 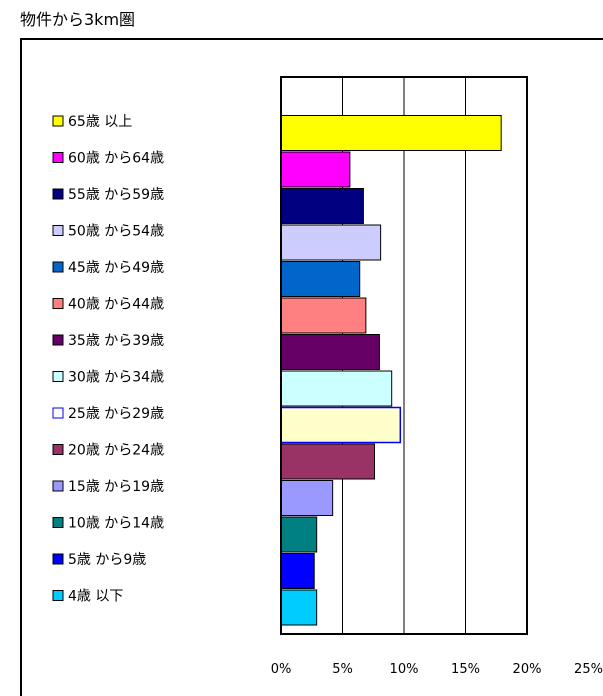 What do you see at coordinates (116, 414) in the screenshot?
I see `legend-label: 25歳 から29歳` at bounding box center [116, 414].